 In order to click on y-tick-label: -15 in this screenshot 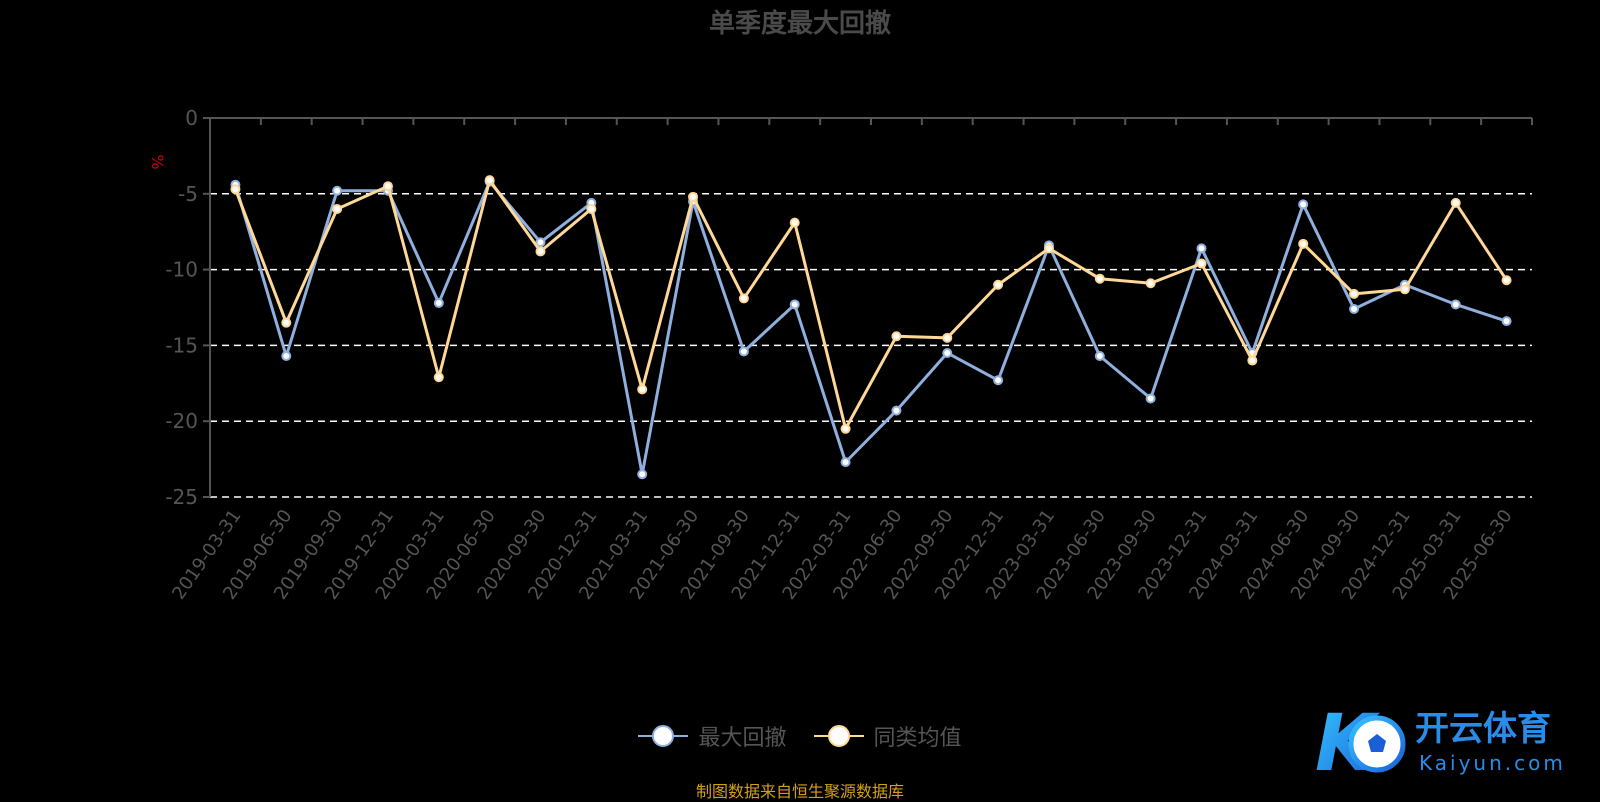, I will do `click(181, 345)`.